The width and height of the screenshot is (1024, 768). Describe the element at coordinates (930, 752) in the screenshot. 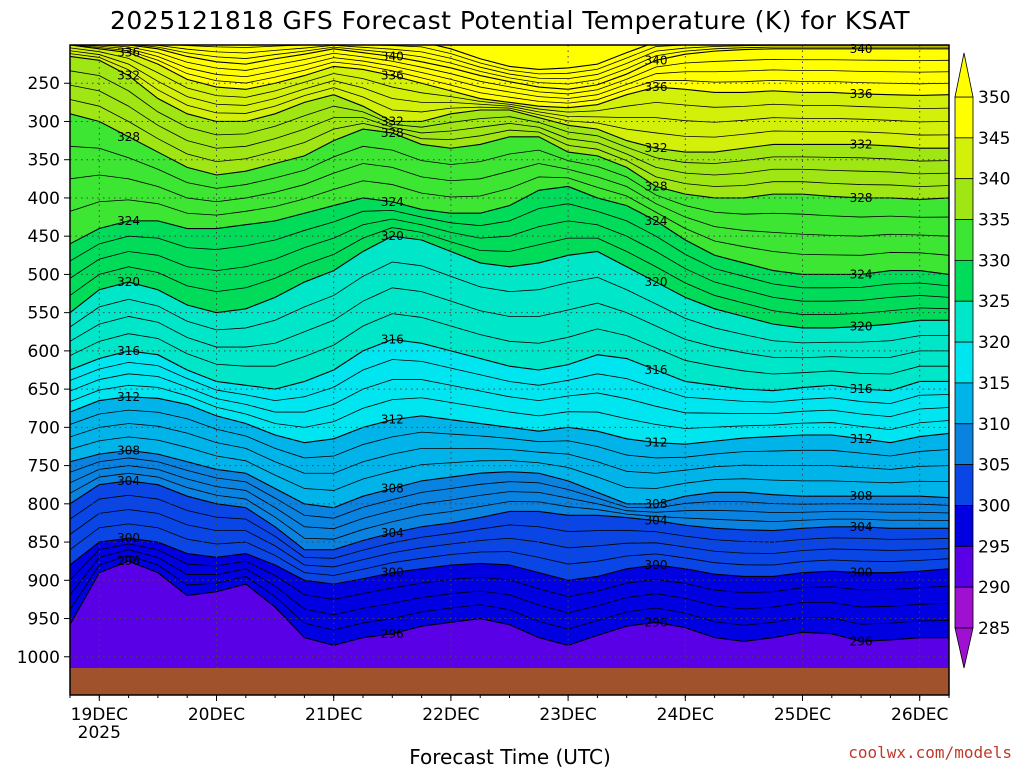

I see `credit-link: coolwx.com/models` at that location.